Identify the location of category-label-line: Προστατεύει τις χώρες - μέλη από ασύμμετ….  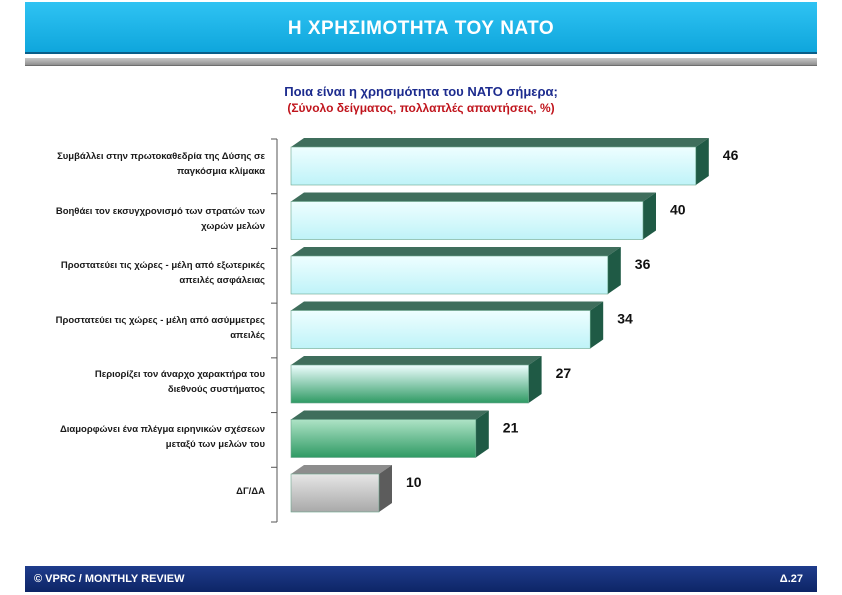
(160, 320).